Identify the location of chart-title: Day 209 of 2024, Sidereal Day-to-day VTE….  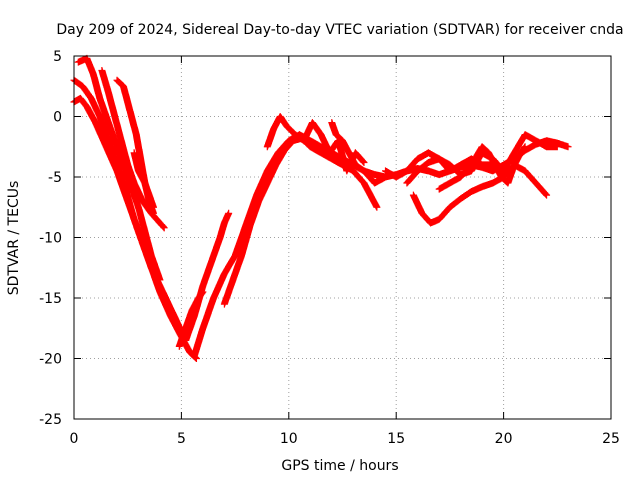
(339, 30).